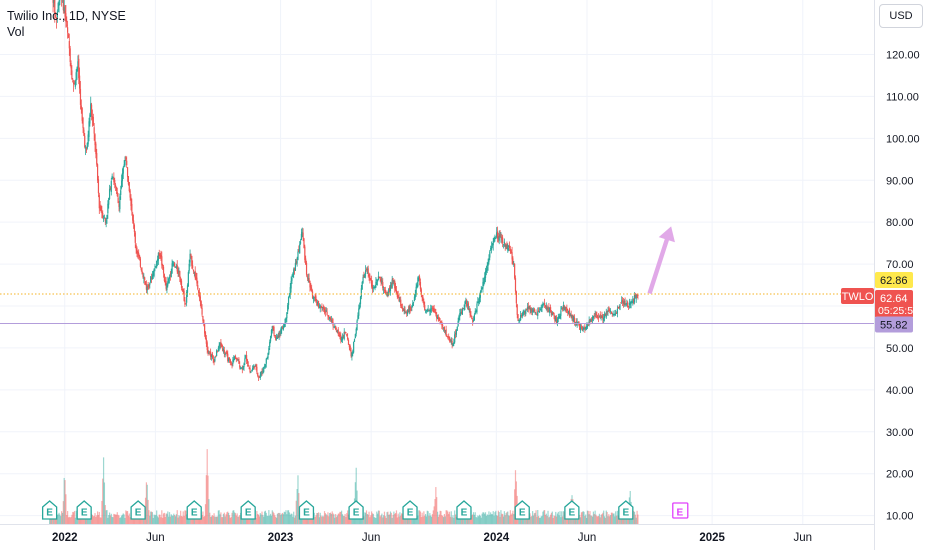  I want to click on currency-button: USD, so click(901, 16).